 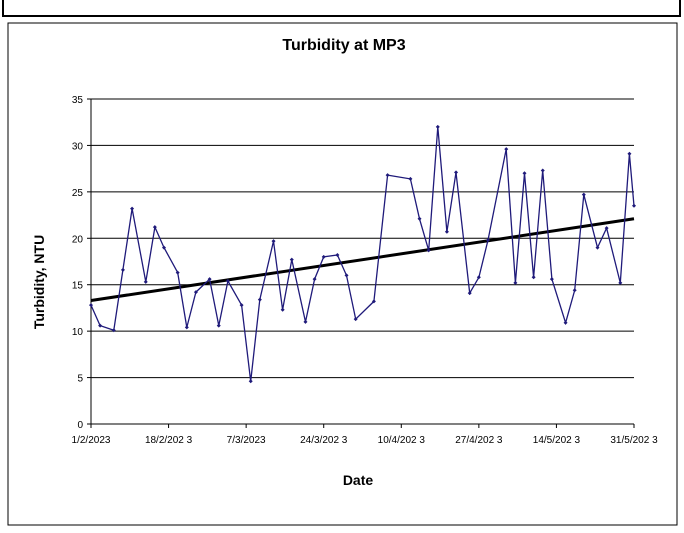 What do you see at coordinates (341, 8) in the screenshot?
I see `top-strip-frame` at bounding box center [341, 8].